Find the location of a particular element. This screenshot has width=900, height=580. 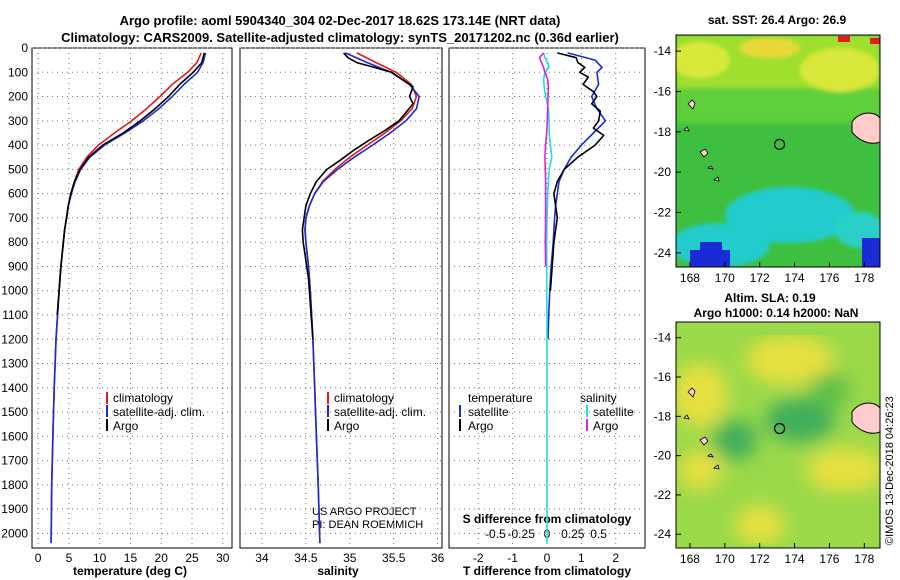

depth-tick-label: 2000 is located at coordinates (14, 533).